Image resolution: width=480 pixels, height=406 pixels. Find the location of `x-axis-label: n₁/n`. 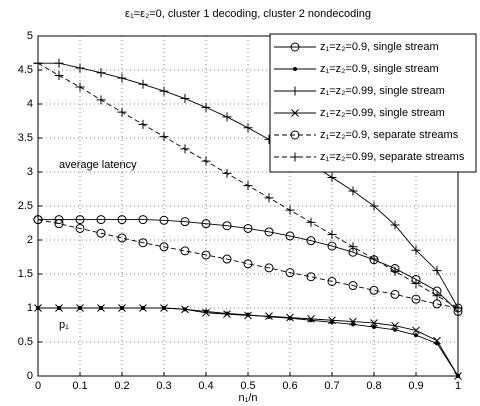

x-axis-label: n₁/n is located at coordinates (247, 398).